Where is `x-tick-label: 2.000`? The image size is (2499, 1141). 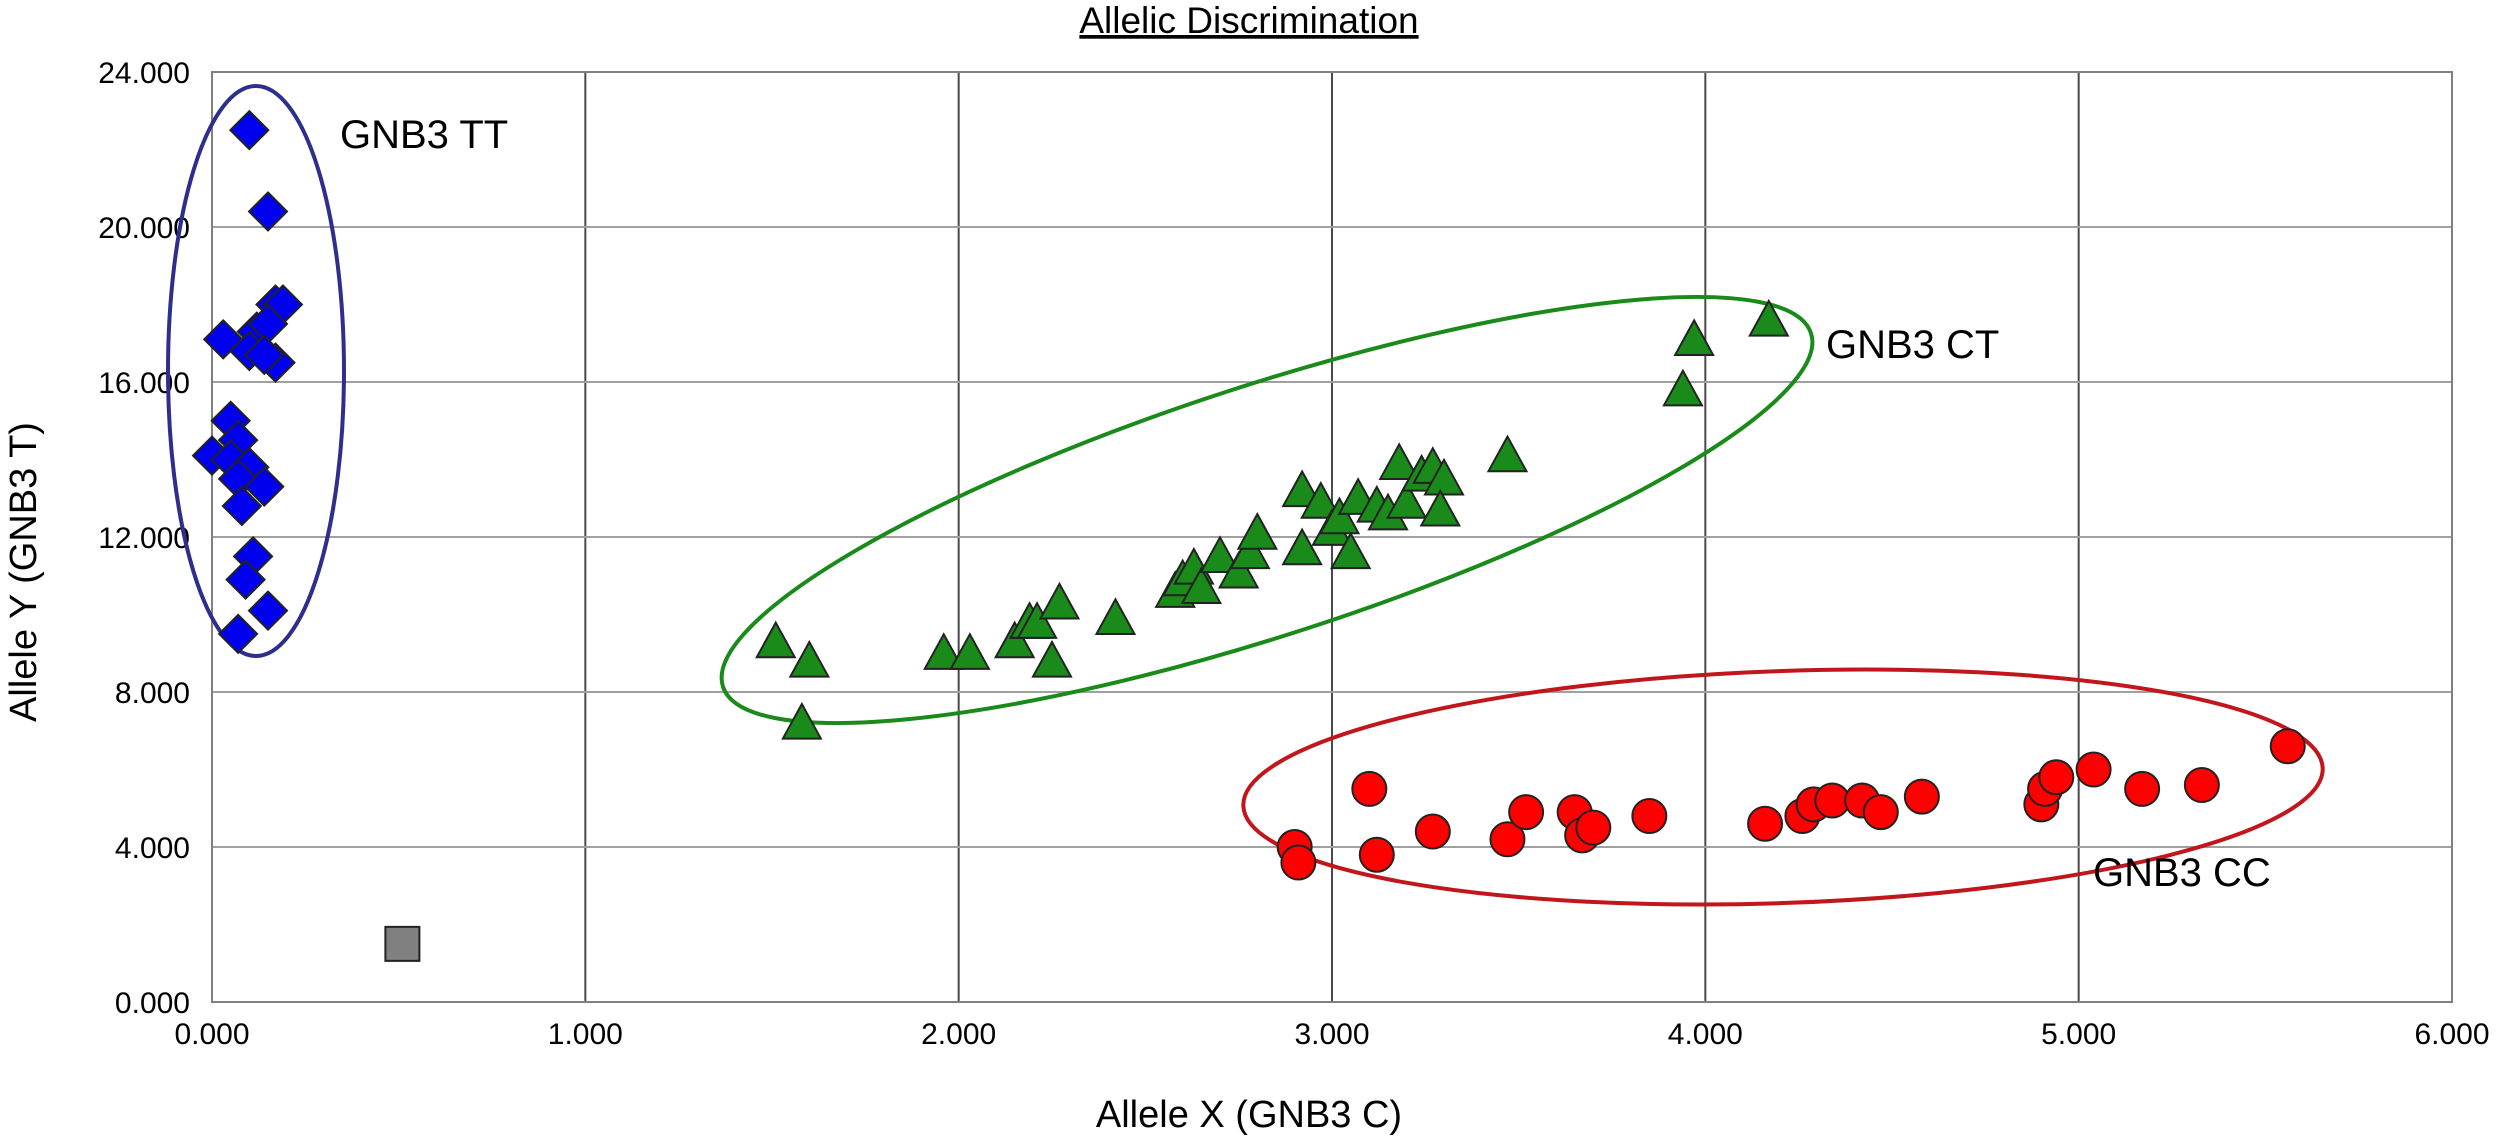 x-tick-label: 2.000 is located at coordinates (958, 1034).